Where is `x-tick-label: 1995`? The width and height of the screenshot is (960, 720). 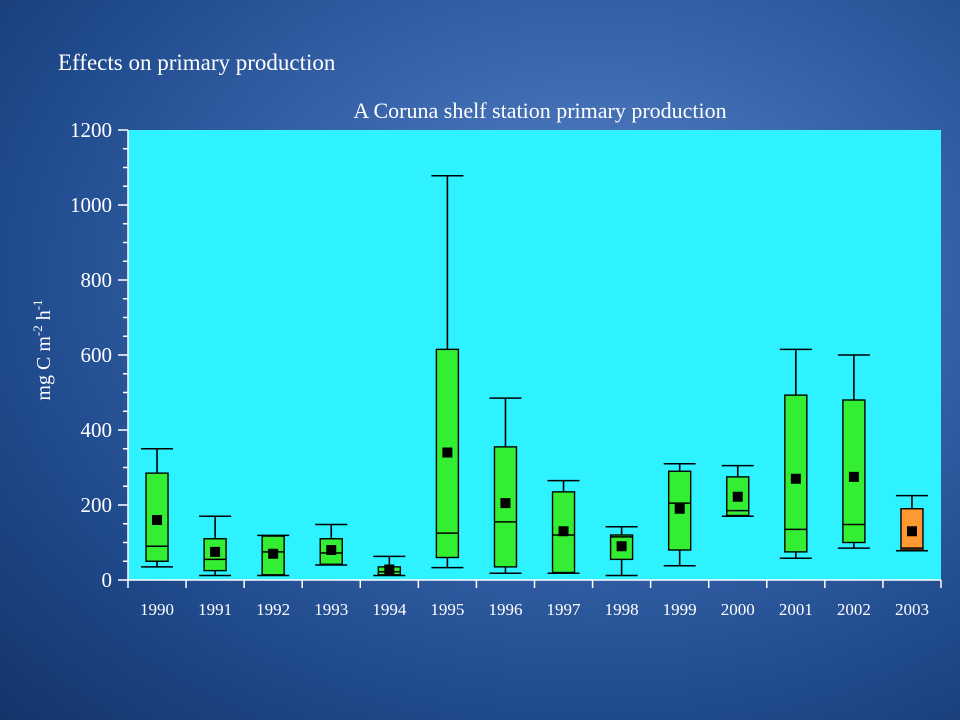 x-tick-label: 1995 is located at coordinates (447, 609).